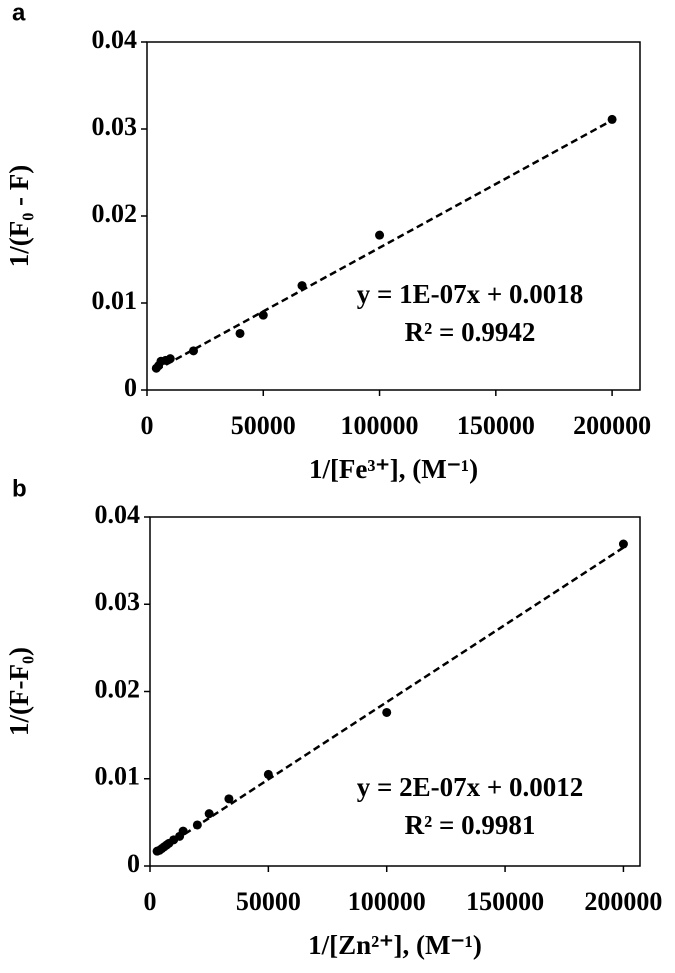 The image size is (675, 973). Describe the element at coordinates (19, 13) in the screenshot. I see `panel-label: a` at that location.